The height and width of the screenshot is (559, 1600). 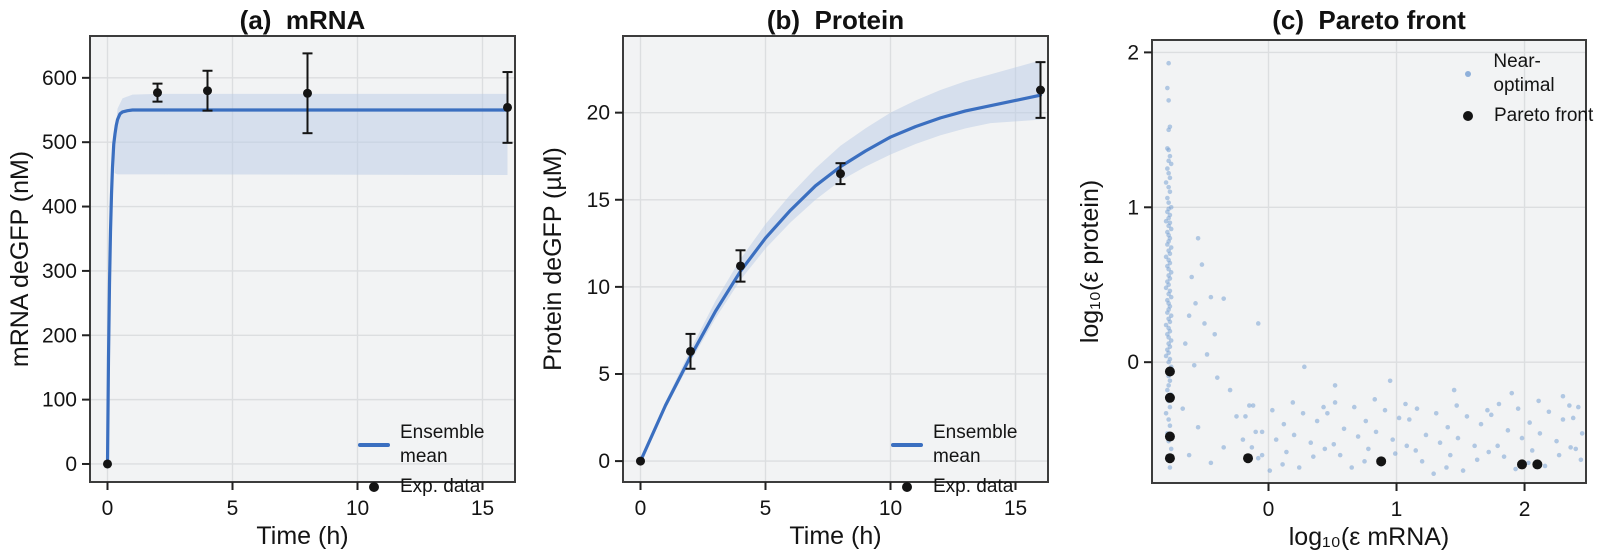 I want to click on y-tick-label: 2, so click(x=1133, y=52).